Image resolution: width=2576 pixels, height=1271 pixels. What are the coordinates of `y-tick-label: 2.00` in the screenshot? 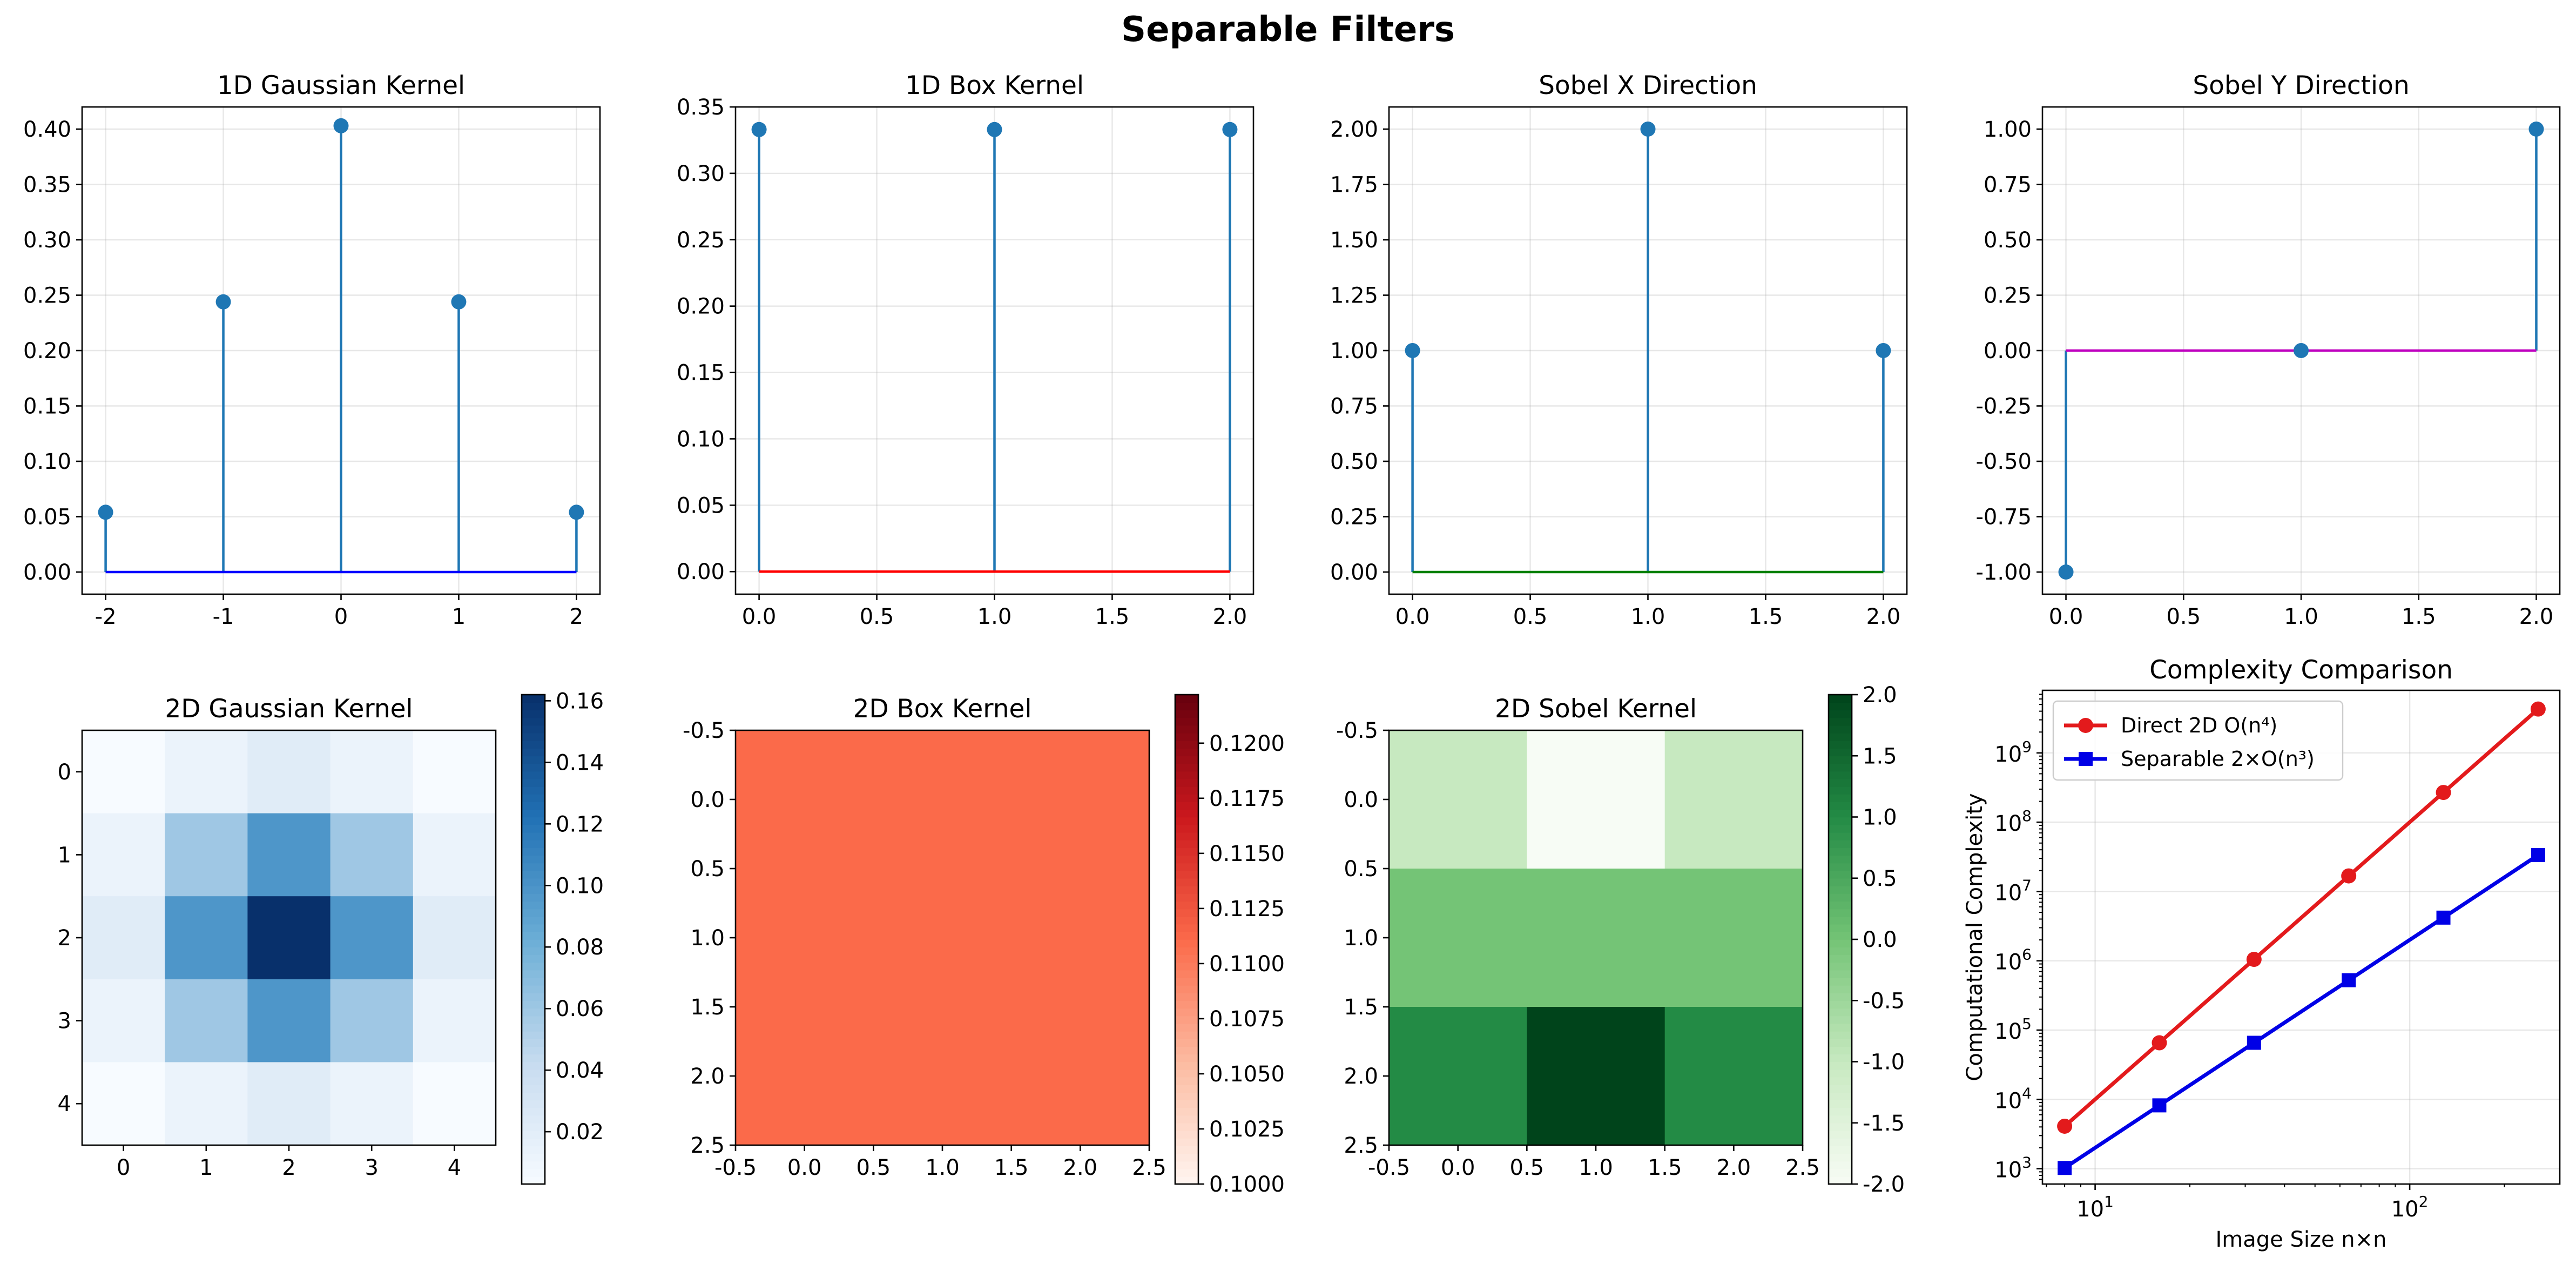 It's located at (1354, 130).